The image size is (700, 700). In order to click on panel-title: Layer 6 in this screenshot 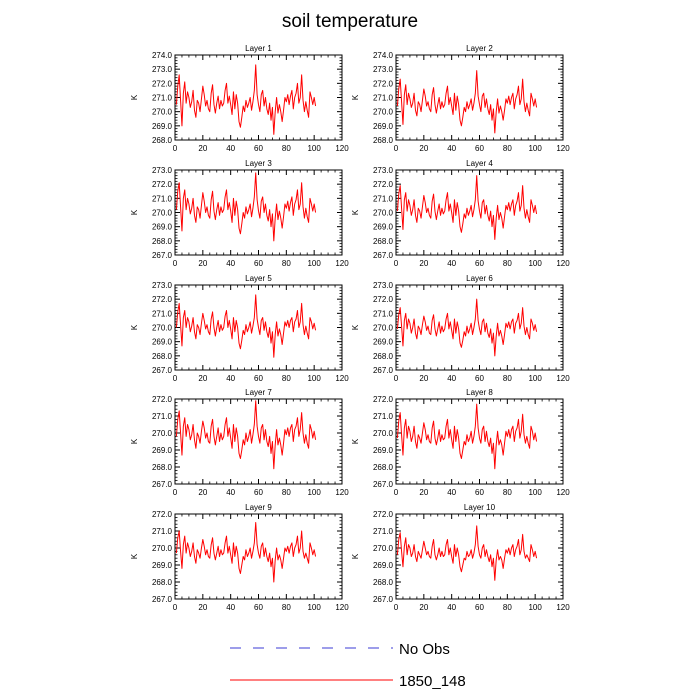, I will do `click(479, 278)`.